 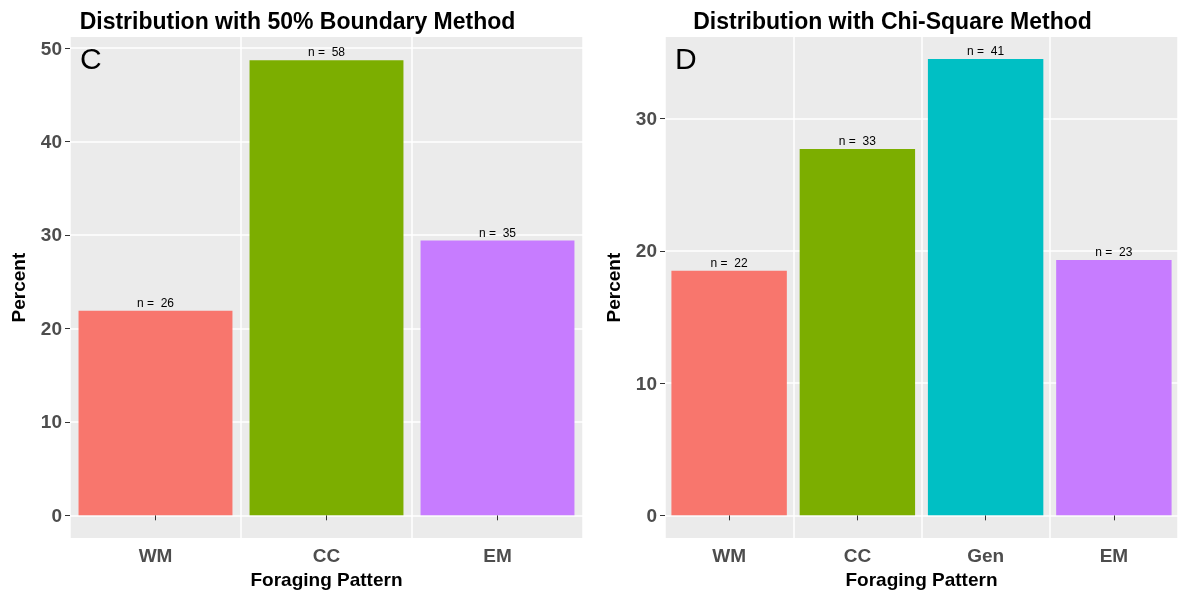 I want to click on annotation: C, so click(x=91, y=58).